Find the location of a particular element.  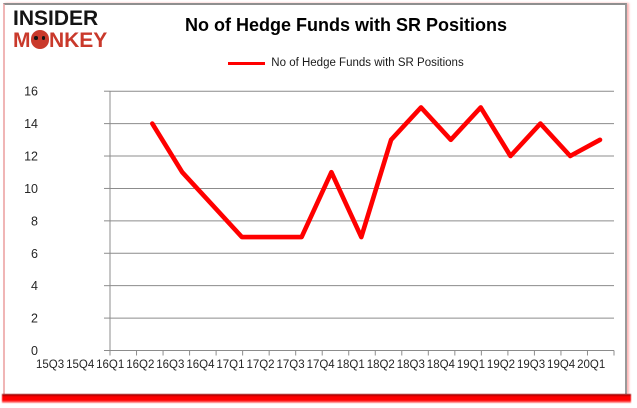

legend-label: No of Hedge Funds with SR Positions is located at coordinates (367, 63).